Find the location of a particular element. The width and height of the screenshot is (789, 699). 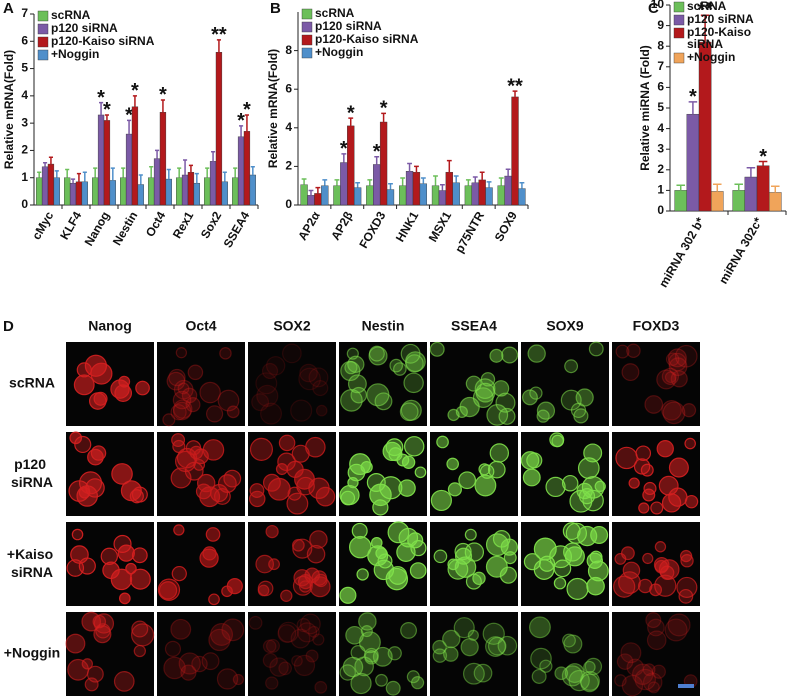

y-axis-title: Relative mRNA(Fold) is located at coordinates (273, 108).